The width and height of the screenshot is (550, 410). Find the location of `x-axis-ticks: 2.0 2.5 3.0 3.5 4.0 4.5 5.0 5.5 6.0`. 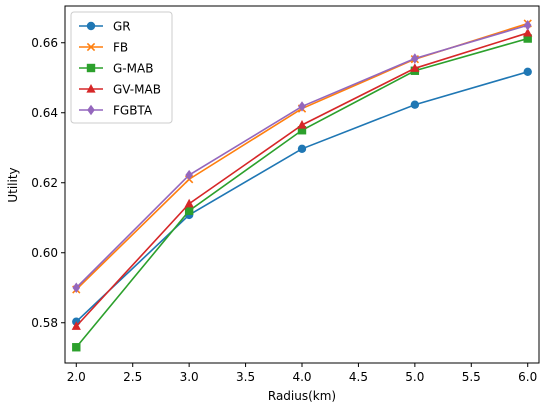

x-axis-ticks: 2.0 2.5 3.0 3.5 4.0 4.5 5.0 5.5 6.0 is located at coordinates (302, 373).